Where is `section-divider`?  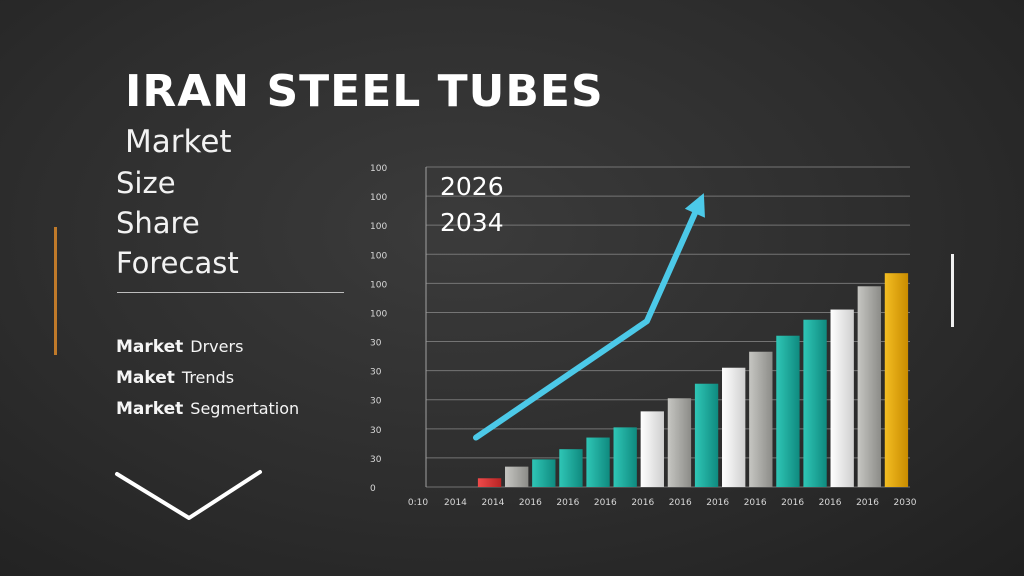
section-divider is located at coordinates (230, 292).